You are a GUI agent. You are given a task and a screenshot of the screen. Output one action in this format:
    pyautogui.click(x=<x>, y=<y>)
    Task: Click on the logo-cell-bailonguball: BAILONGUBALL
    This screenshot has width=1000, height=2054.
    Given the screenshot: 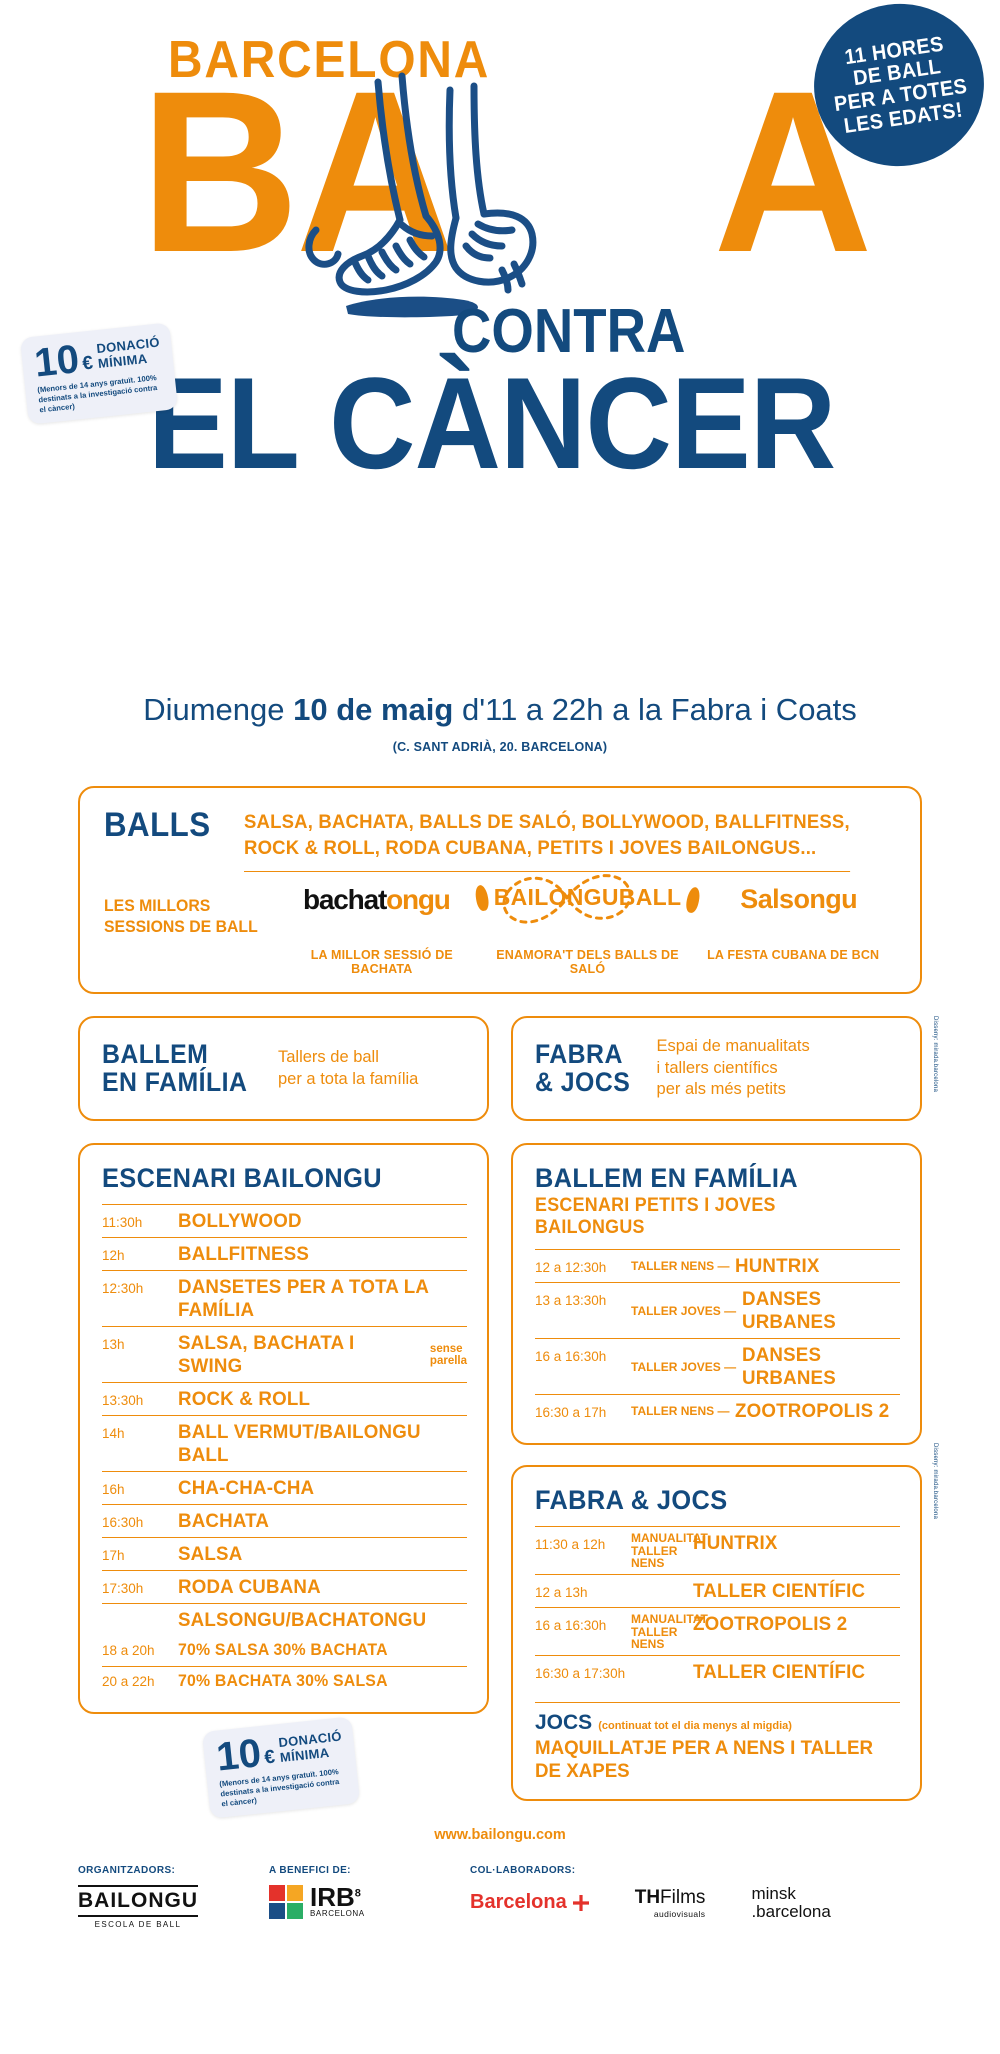 What is the action you would take?
    pyautogui.click(x=587, y=899)
    